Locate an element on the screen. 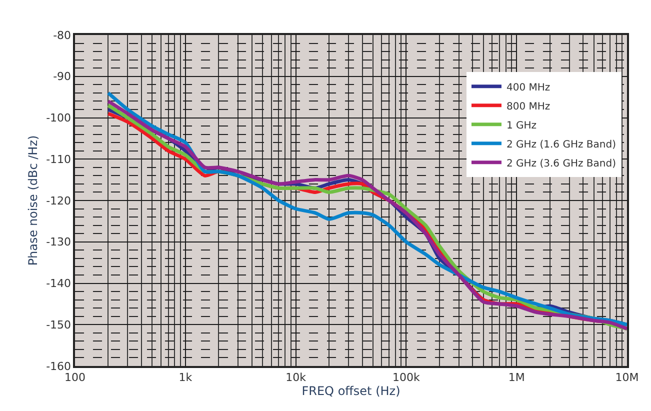  x-tick-label: 100 is located at coordinates (75, 377).